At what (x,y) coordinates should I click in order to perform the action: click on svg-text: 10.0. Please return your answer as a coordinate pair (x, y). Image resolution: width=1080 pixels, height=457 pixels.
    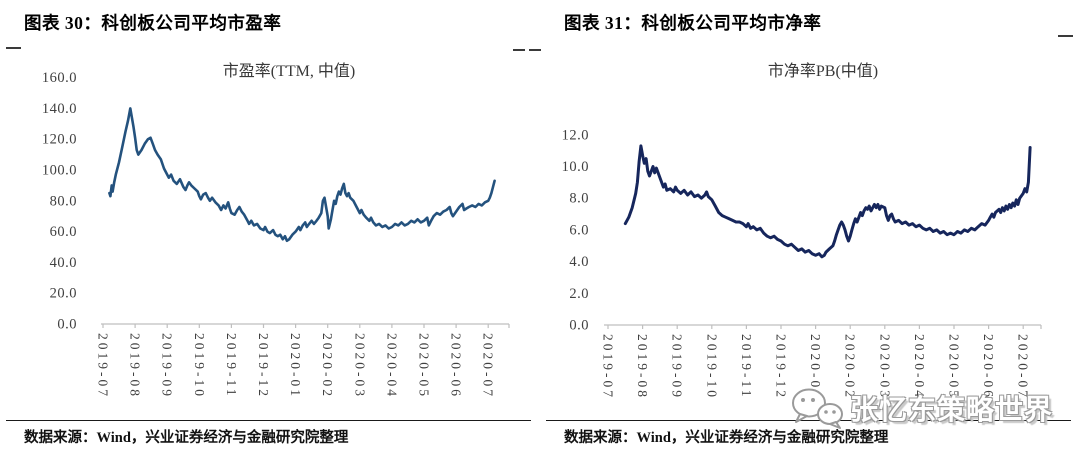
    Looking at the image, I should click on (575, 167).